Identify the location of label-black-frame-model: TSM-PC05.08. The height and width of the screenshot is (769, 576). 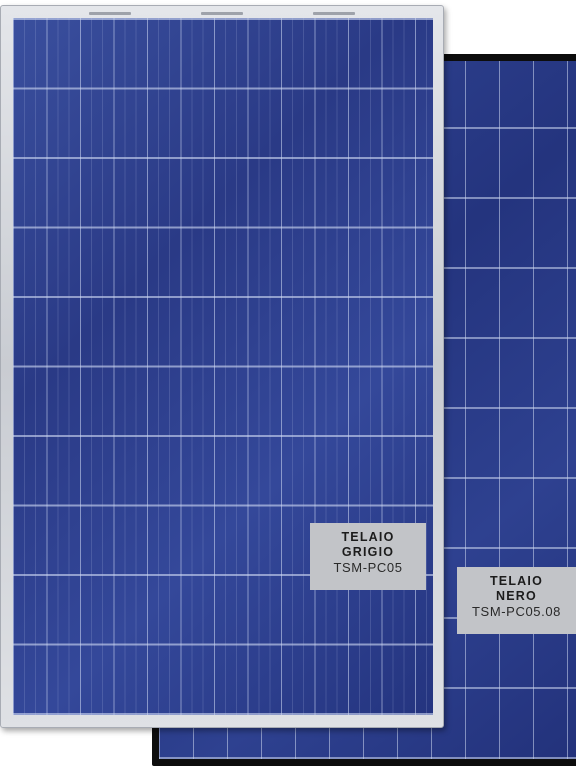
(516, 611).